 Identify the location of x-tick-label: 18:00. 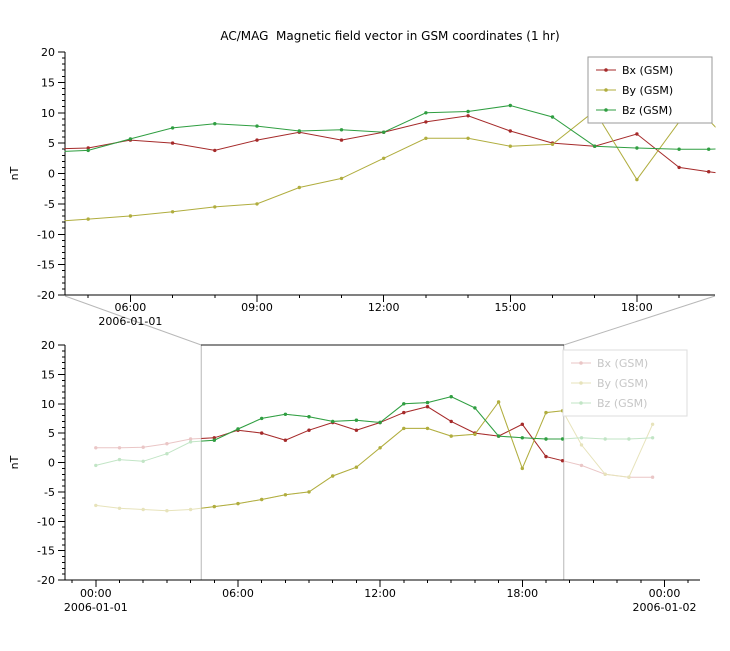
(637, 307).